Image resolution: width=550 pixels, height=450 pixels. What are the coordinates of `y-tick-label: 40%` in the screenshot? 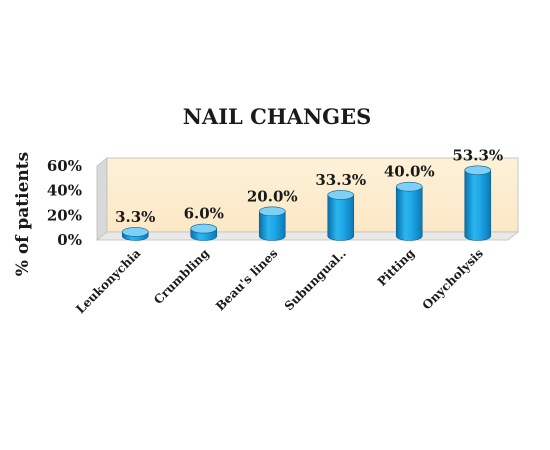 It's located at (64, 191).